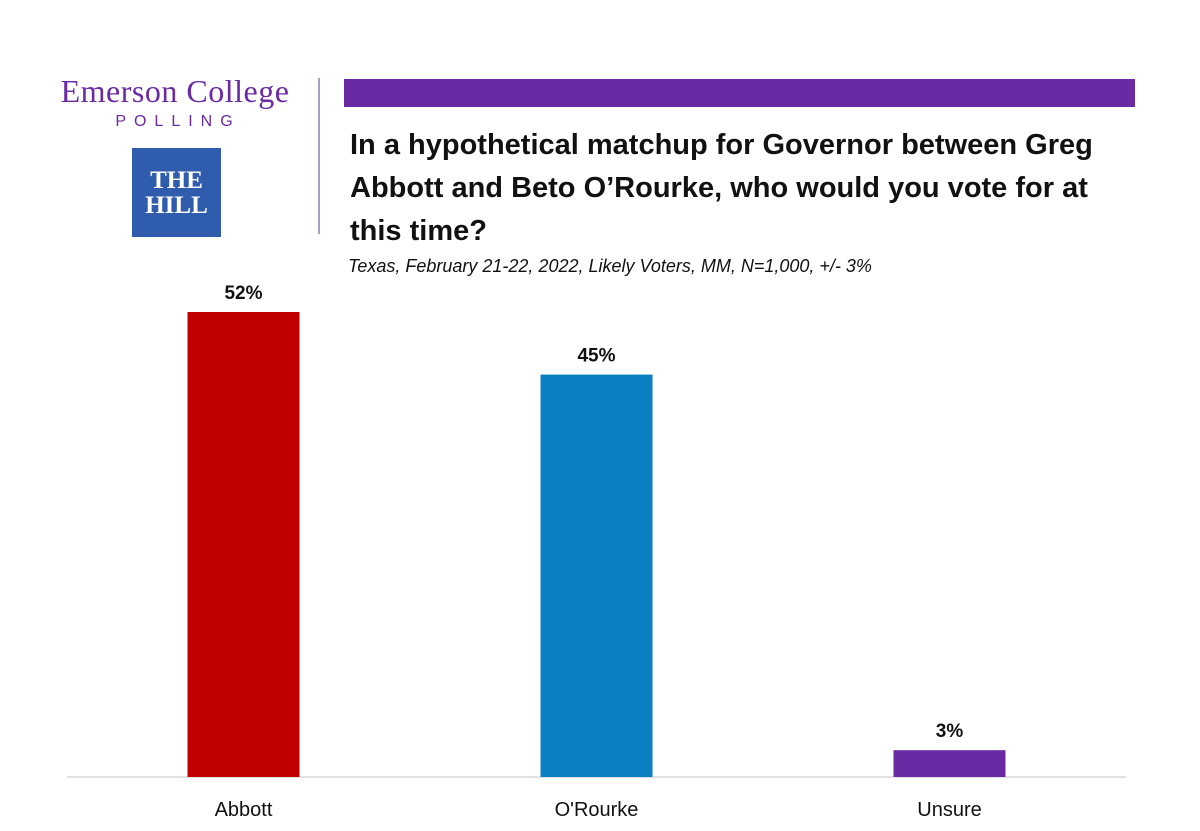 This screenshot has height=831, width=1200. I want to click on data-label-o-rourke: 45%, so click(596, 356).